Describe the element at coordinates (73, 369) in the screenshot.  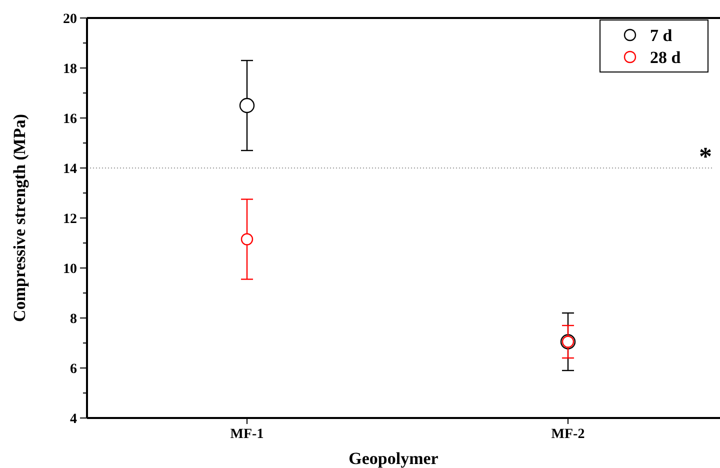
I see `y-tick-label: 6` at that location.